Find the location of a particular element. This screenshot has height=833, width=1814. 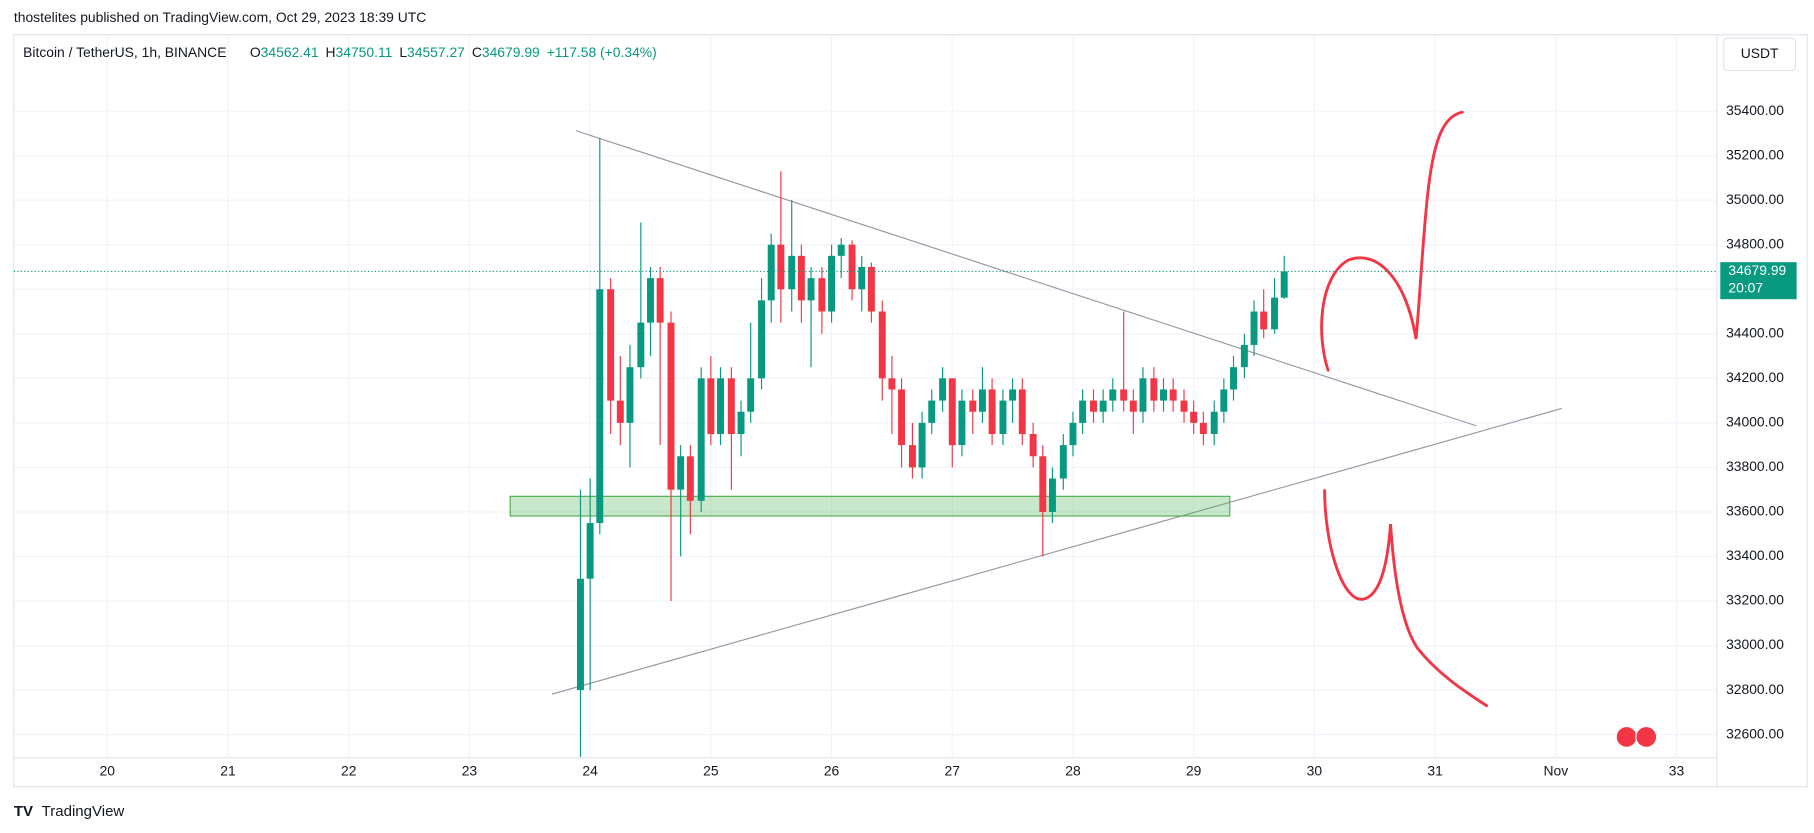

countdown-label: 20:07 is located at coordinates (1745, 287).